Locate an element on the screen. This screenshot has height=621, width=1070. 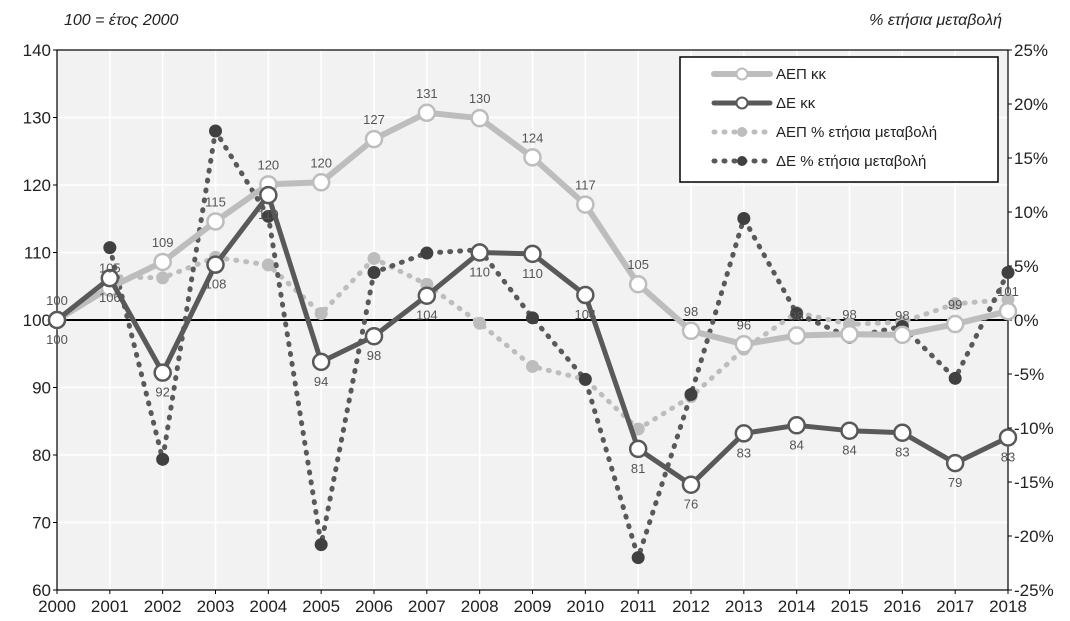
x-tick-label: 2004 is located at coordinates (268, 606).